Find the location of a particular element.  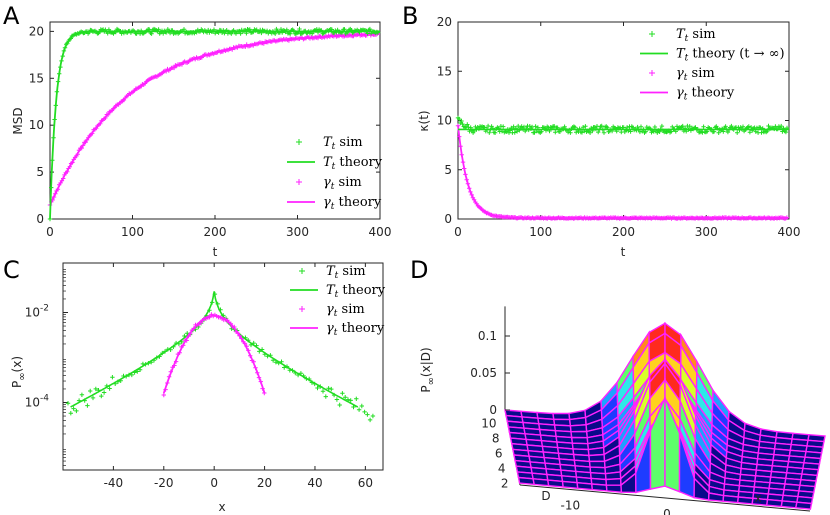

panel-b-legend-label: Tt theory (t → ∞) is located at coordinates (730, 55).